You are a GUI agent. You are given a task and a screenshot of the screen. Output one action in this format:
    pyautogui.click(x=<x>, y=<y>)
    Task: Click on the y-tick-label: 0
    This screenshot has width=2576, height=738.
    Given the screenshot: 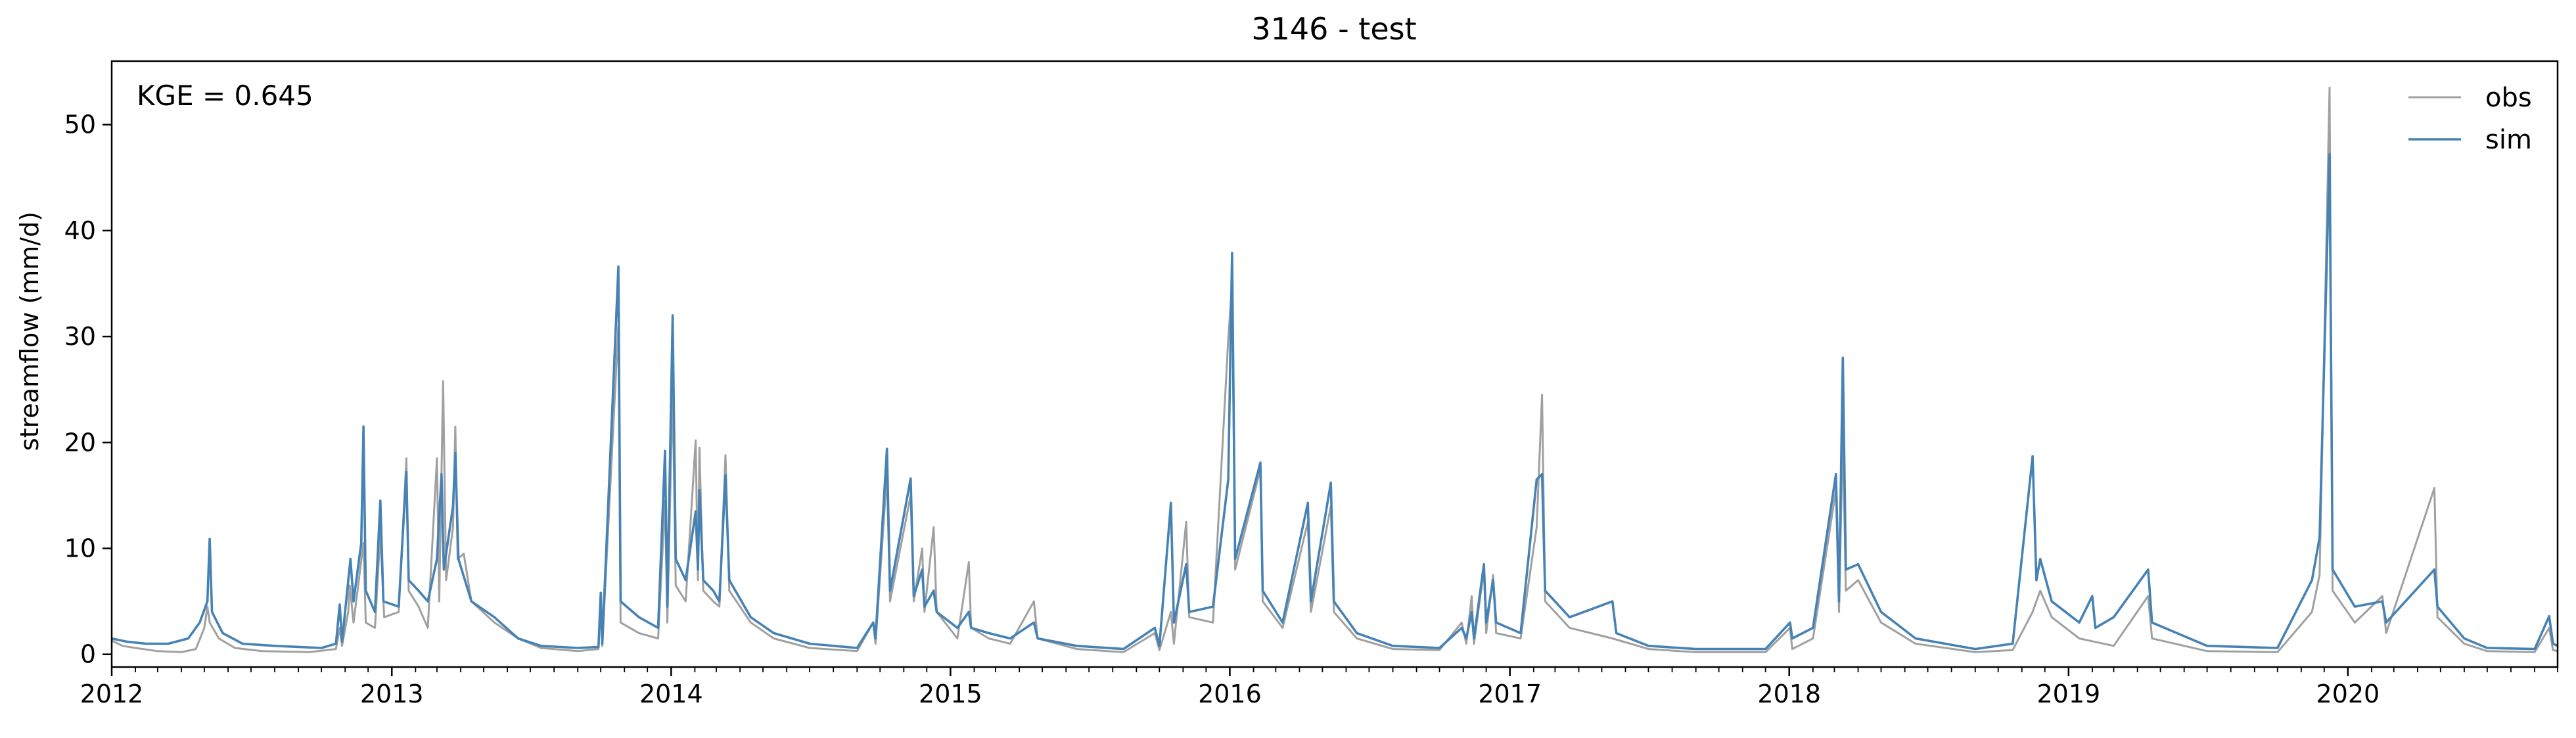 What is the action you would take?
    pyautogui.click(x=88, y=654)
    